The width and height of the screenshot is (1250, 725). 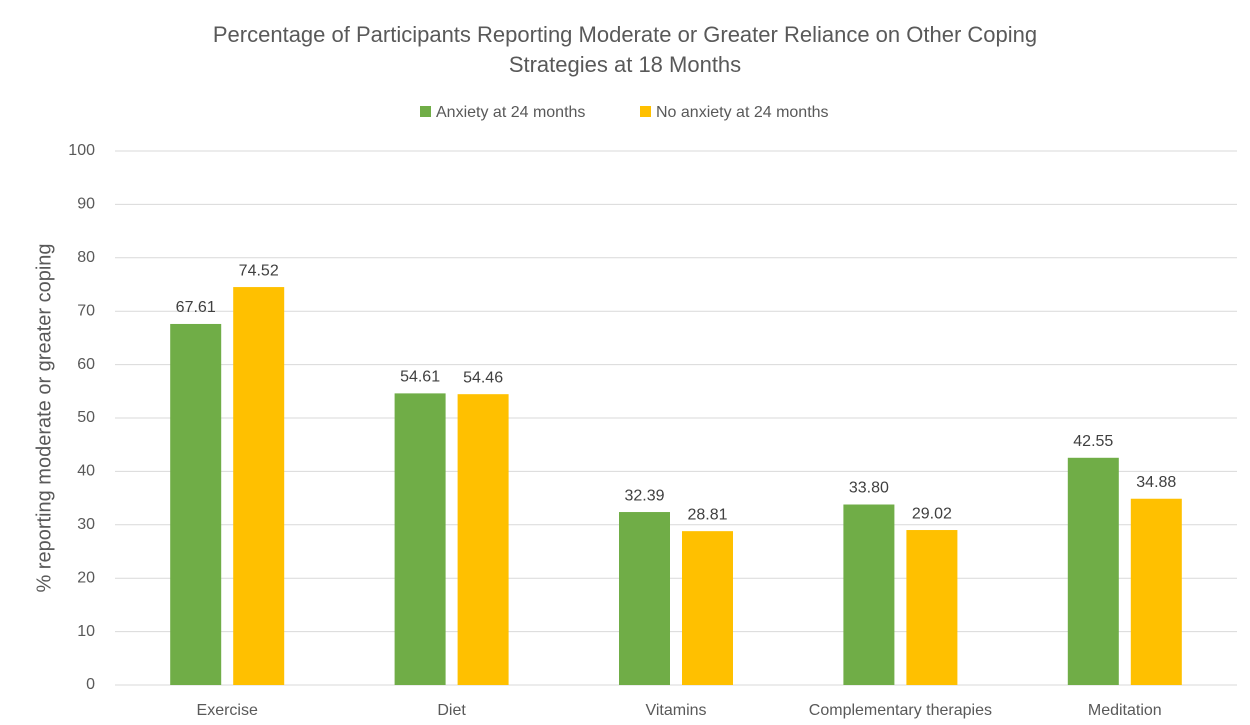 What do you see at coordinates (90, 684) in the screenshot?
I see `y-tick-label: 0` at bounding box center [90, 684].